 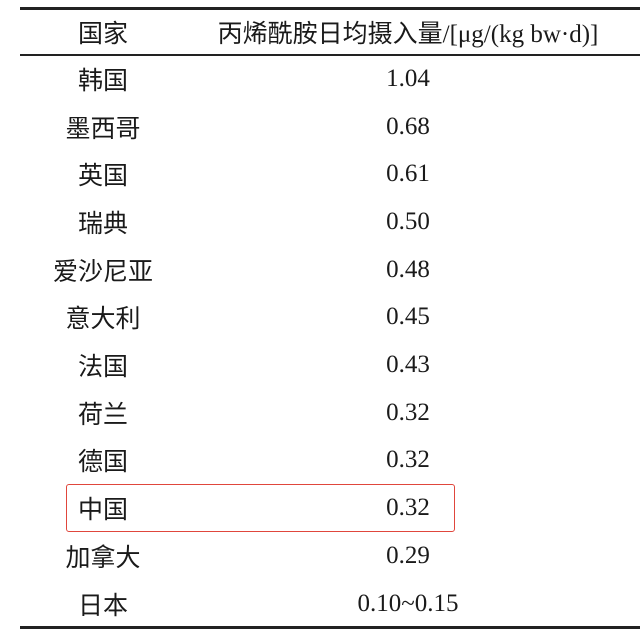 What do you see at coordinates (103, 463) in the screenshot?
I see `country-cell: 德国` at bounding box center [103, 463].